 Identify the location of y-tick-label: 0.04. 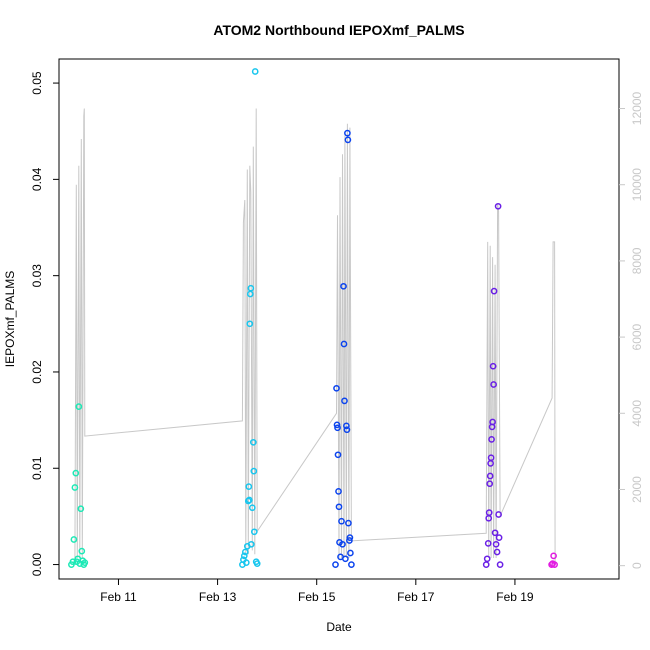
(37, 179).